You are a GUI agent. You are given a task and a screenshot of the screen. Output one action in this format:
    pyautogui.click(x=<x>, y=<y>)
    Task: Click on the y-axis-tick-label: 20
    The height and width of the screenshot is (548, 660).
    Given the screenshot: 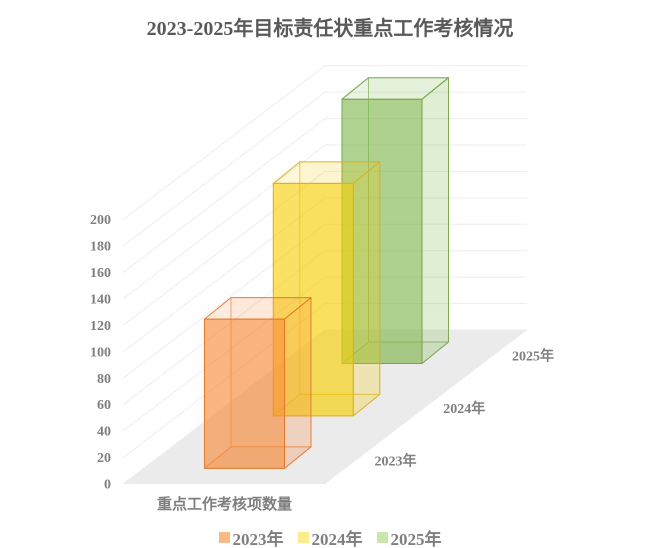 What is the action you would take?
    pyautogui.click(x=104, y=458)
    